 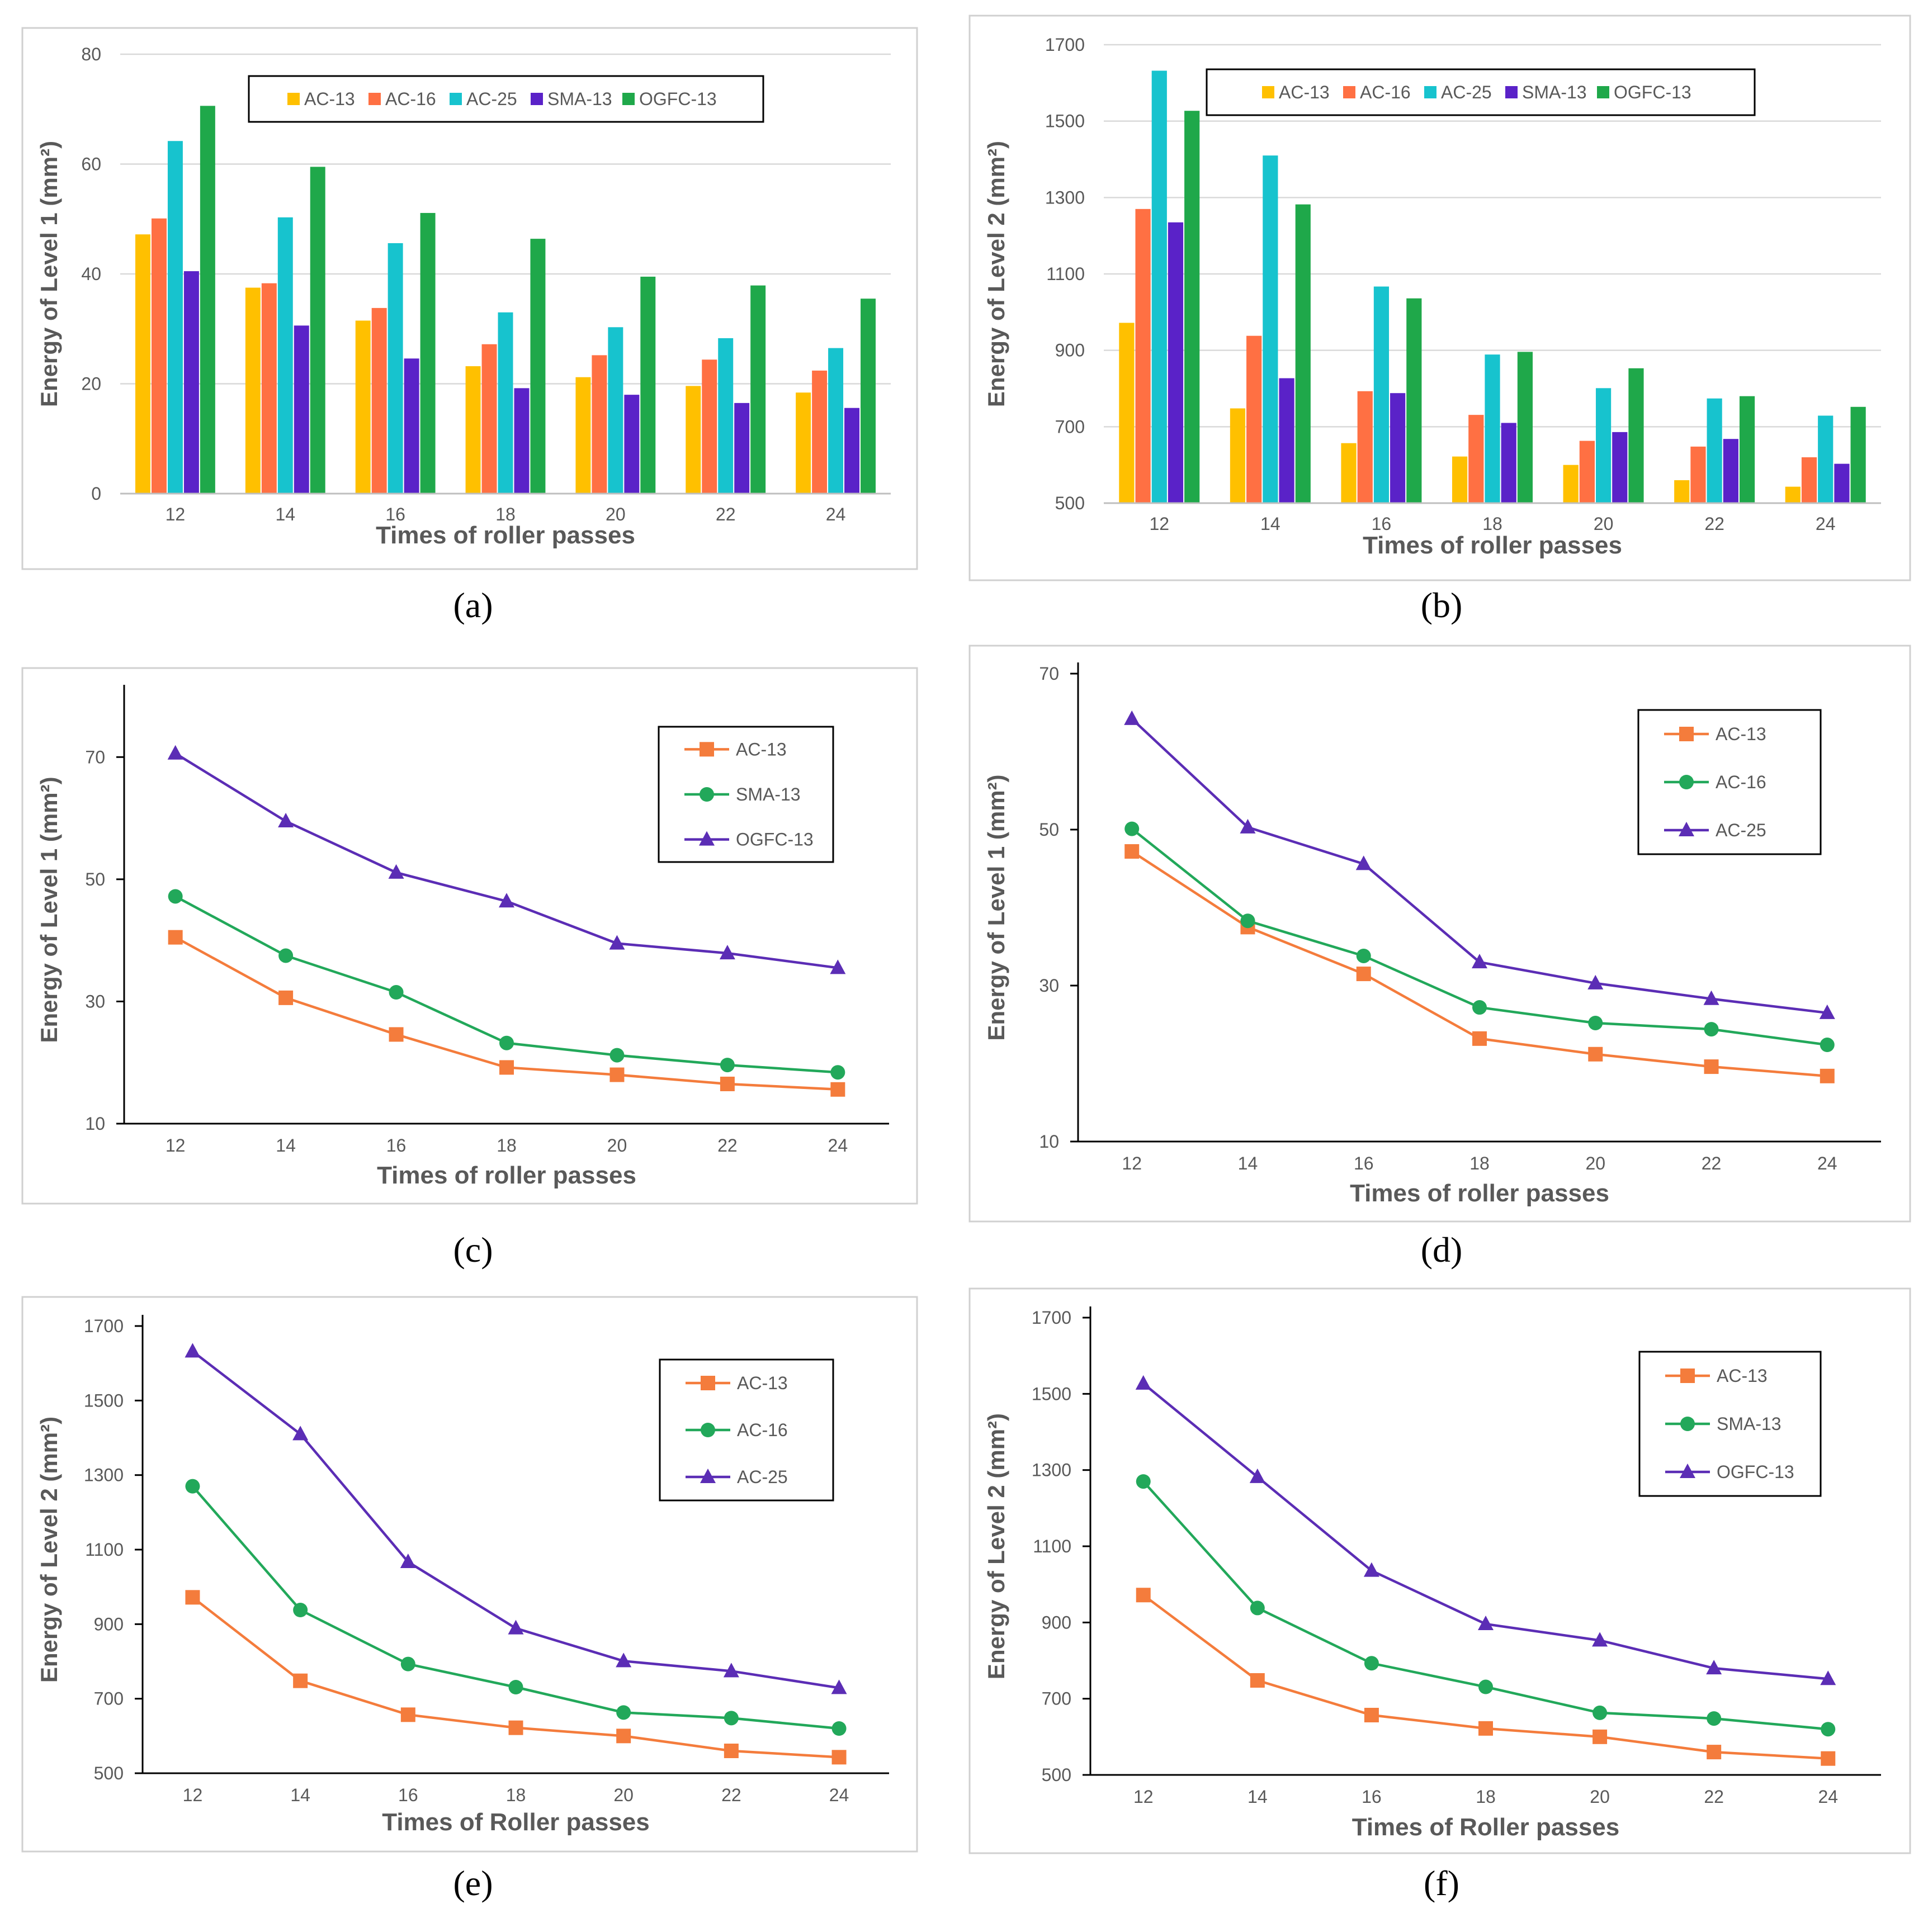 I want to click on y-tick-label: 500, so click(x=109, y=1773).